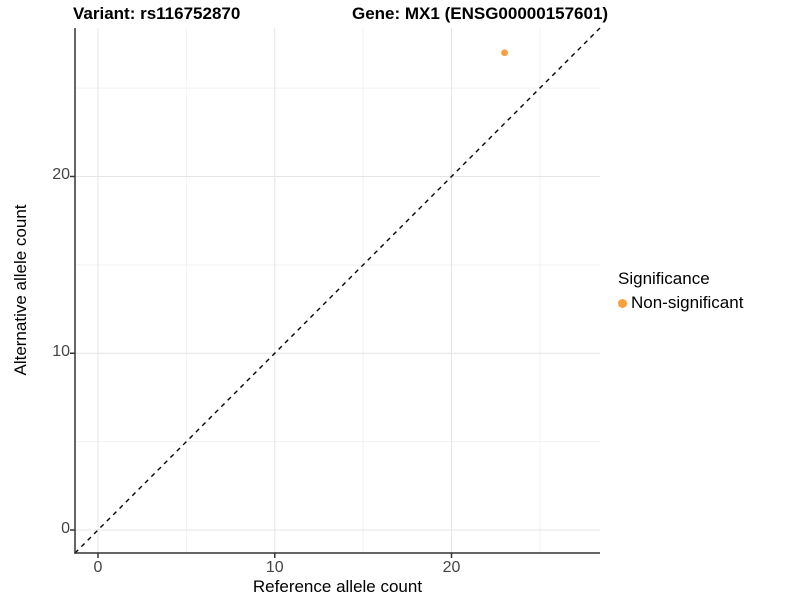  Describe the element at coordinates (61, 175) in the screenshot. I see `y-tick-label: 20` at that location.